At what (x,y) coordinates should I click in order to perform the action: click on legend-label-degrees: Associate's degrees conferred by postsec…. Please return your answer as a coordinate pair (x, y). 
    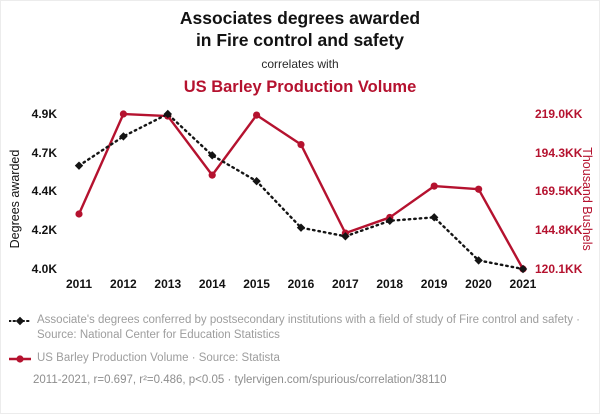
    Looking at the image, I should click on (308, 327).